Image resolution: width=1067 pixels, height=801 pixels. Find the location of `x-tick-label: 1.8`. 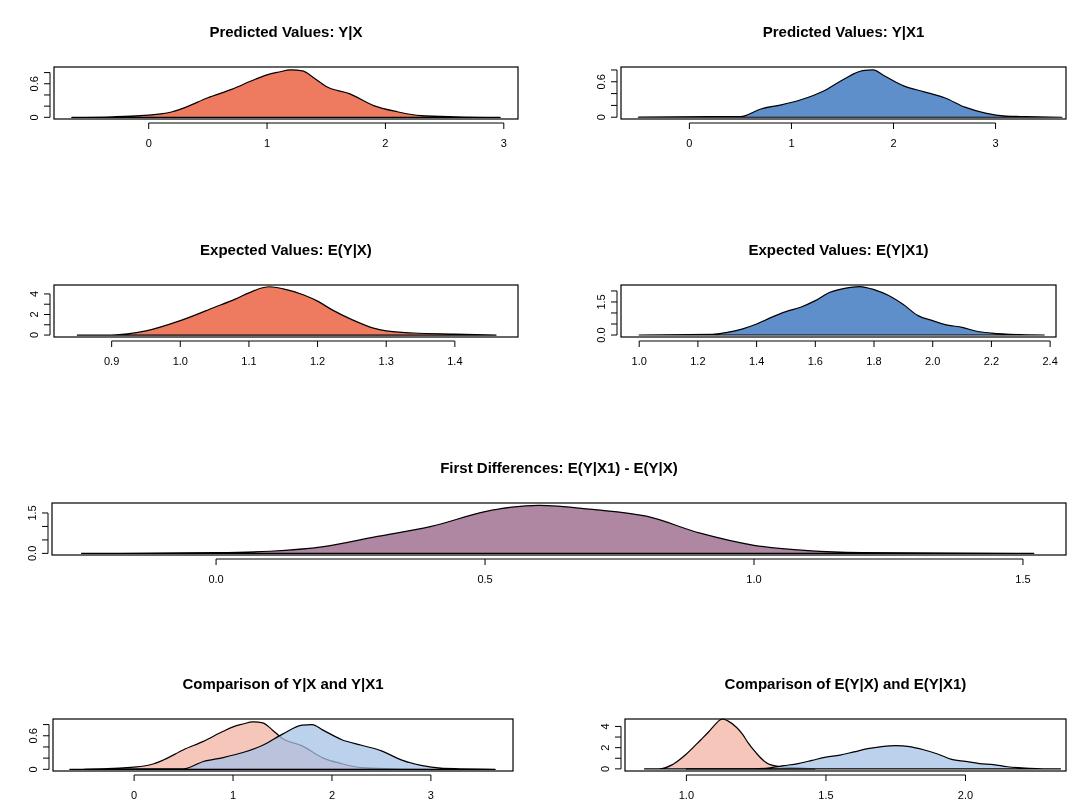

x-tick-label: 1.8 is located at coordinates (874, 361).